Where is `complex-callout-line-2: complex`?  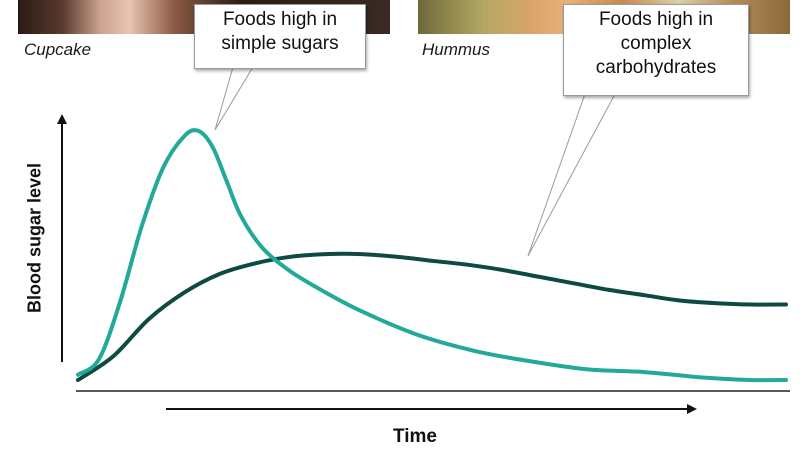
complex-callout-line-2: complex is located at coordinates (656, 43).